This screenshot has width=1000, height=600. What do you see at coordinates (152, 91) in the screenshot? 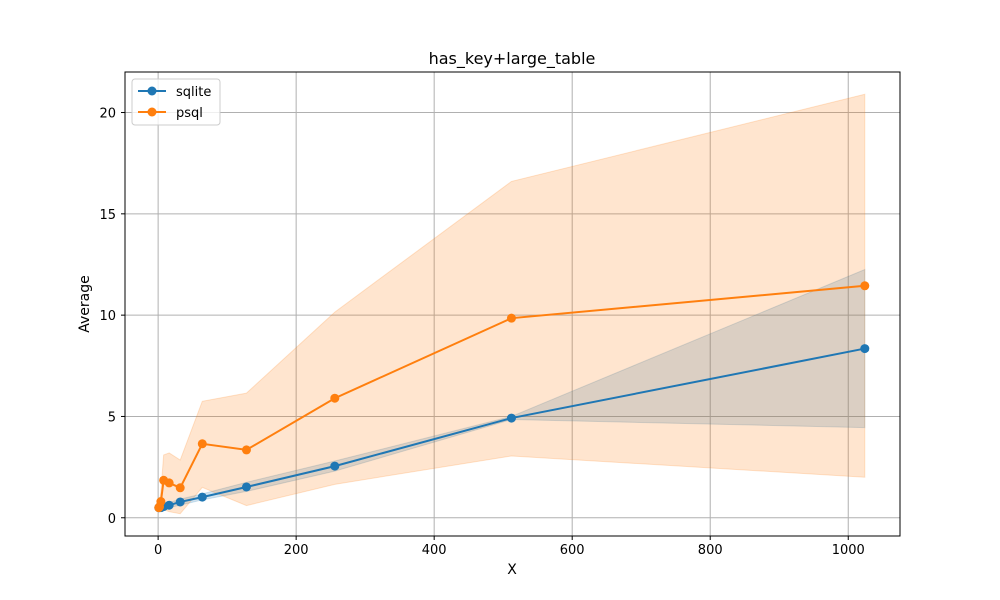
I see `legend-marker-sqlite` at bounding box center [152, 91].